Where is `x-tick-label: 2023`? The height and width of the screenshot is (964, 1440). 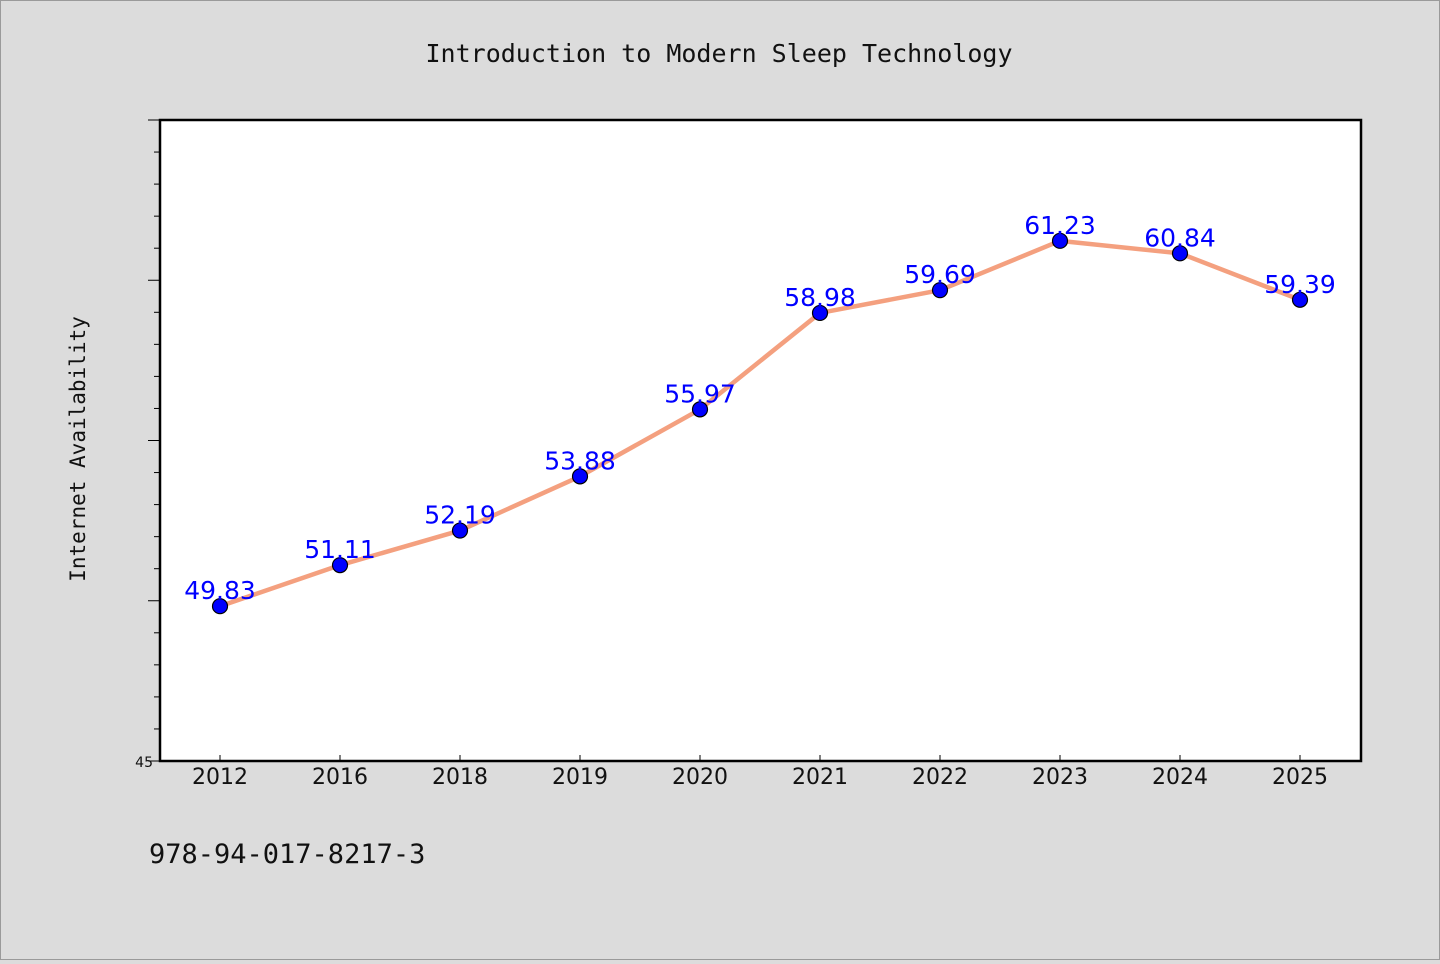
x-tick-label: 2023 is located at coordinates (1060, 777).